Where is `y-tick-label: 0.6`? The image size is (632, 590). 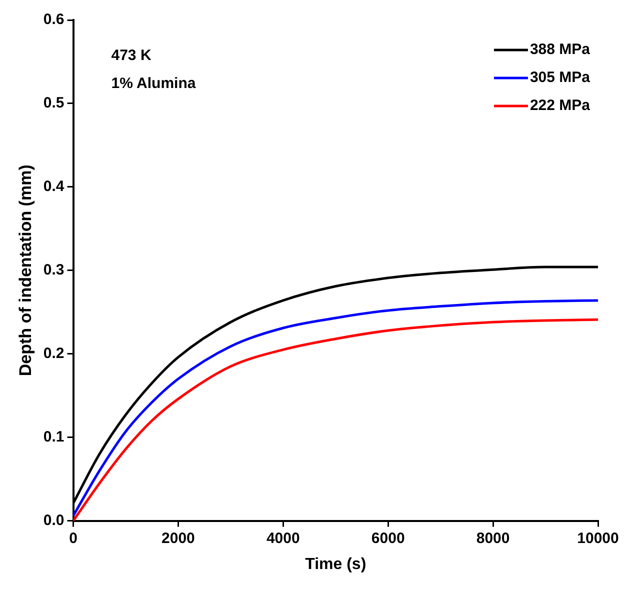
y-tick-label: 0.6 is located at coordinates (53, 19).